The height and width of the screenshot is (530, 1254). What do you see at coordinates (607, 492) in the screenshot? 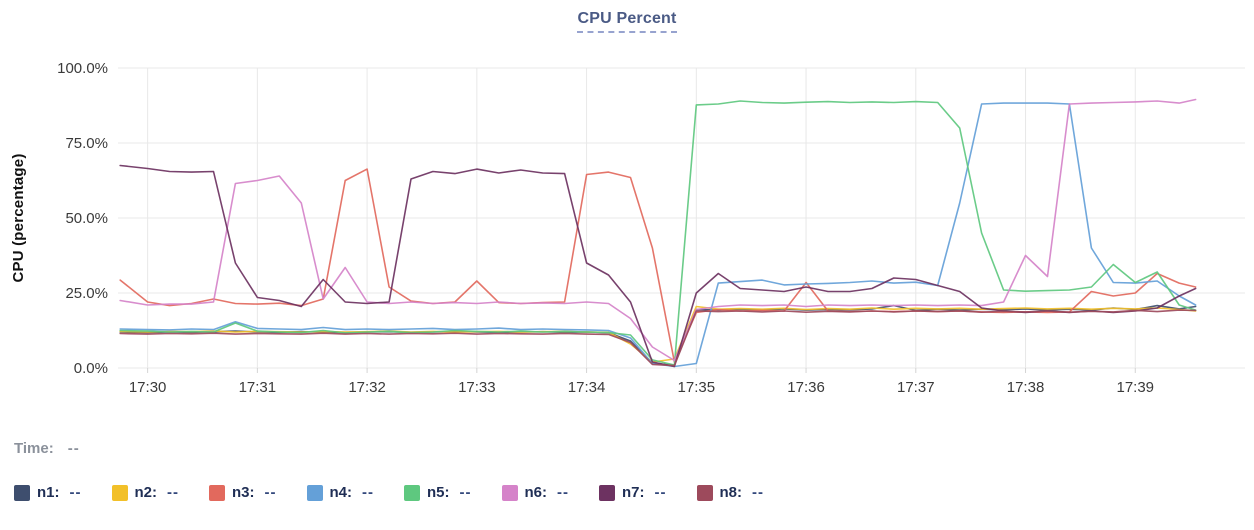
I see `n7-color-swatch` at bounding box center [607, 492].